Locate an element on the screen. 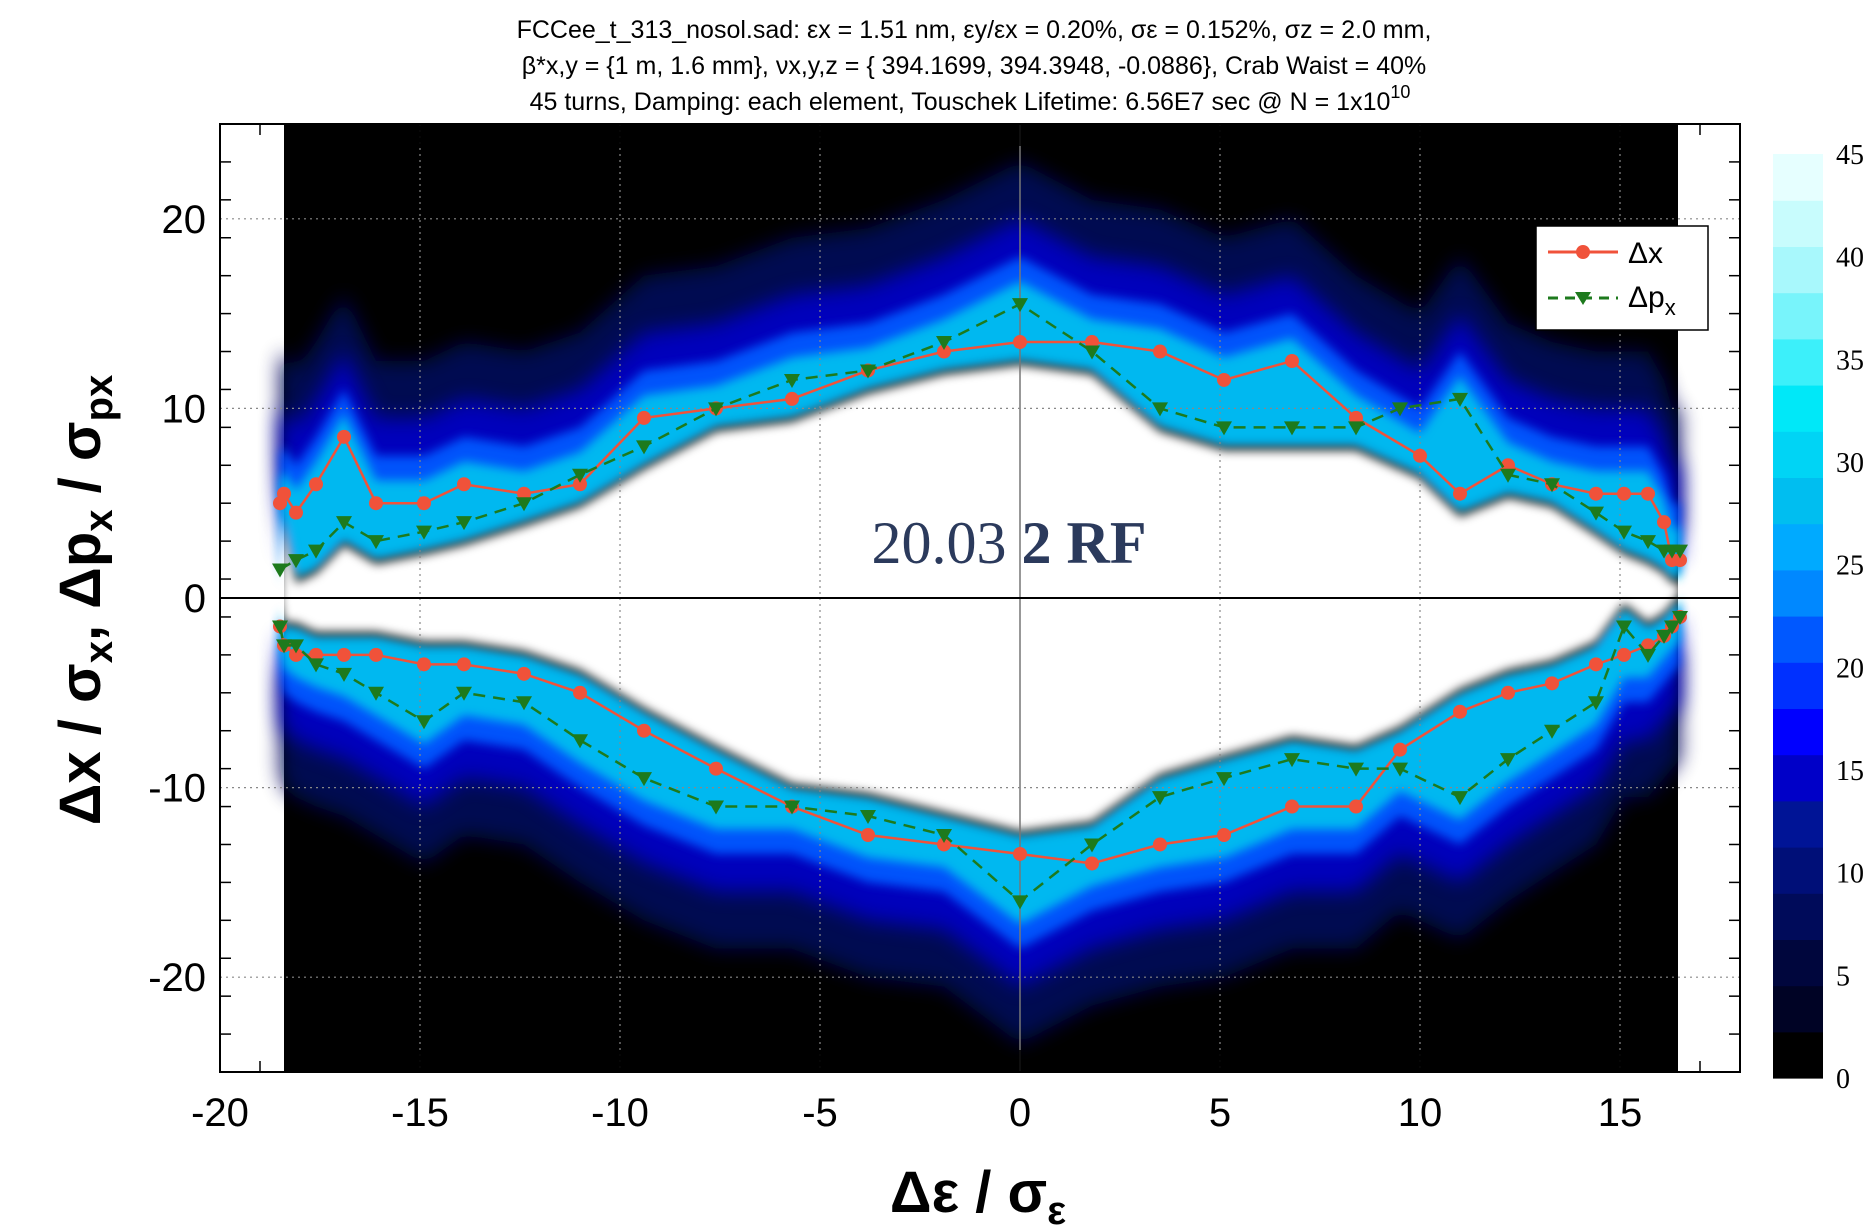 The image size is (1876, 1228). colorbar-tick-label: 25 is located at coordinates (1850, 566).